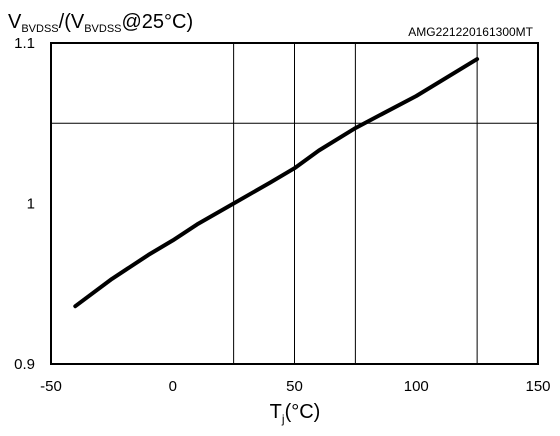 This screenshot has height=436, width=560. I want to click on y-axis-label: VBVDSS/(VBVDSS@25°C), so click(100, 23).